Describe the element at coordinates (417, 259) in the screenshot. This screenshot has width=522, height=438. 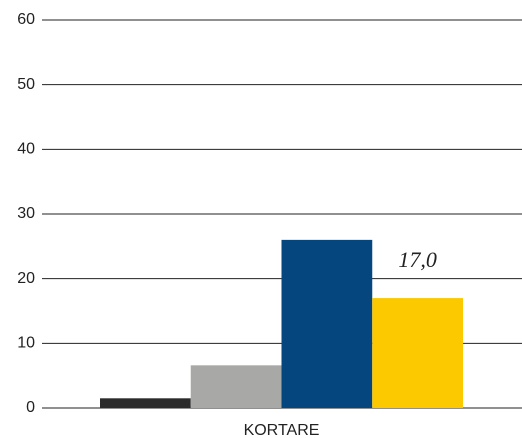
I see `value-label: 17,0` at that location.